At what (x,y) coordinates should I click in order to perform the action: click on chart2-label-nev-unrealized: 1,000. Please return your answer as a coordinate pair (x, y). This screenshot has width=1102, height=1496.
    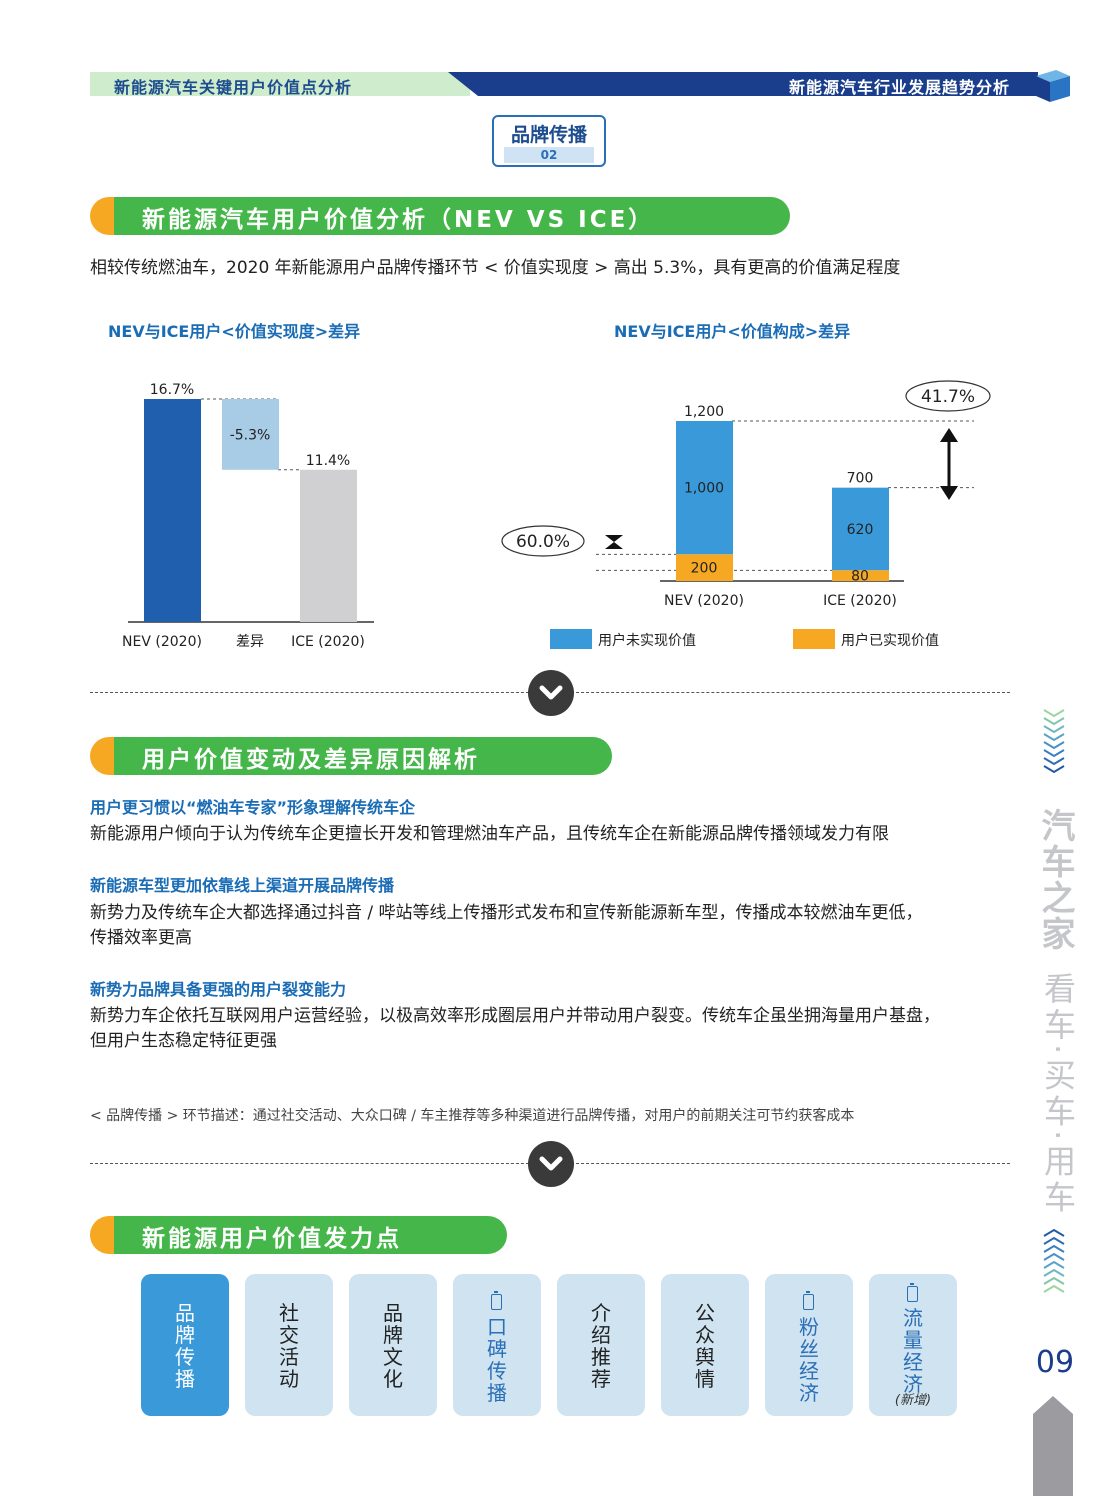
    Looking at the image, I should click on (704, 489).